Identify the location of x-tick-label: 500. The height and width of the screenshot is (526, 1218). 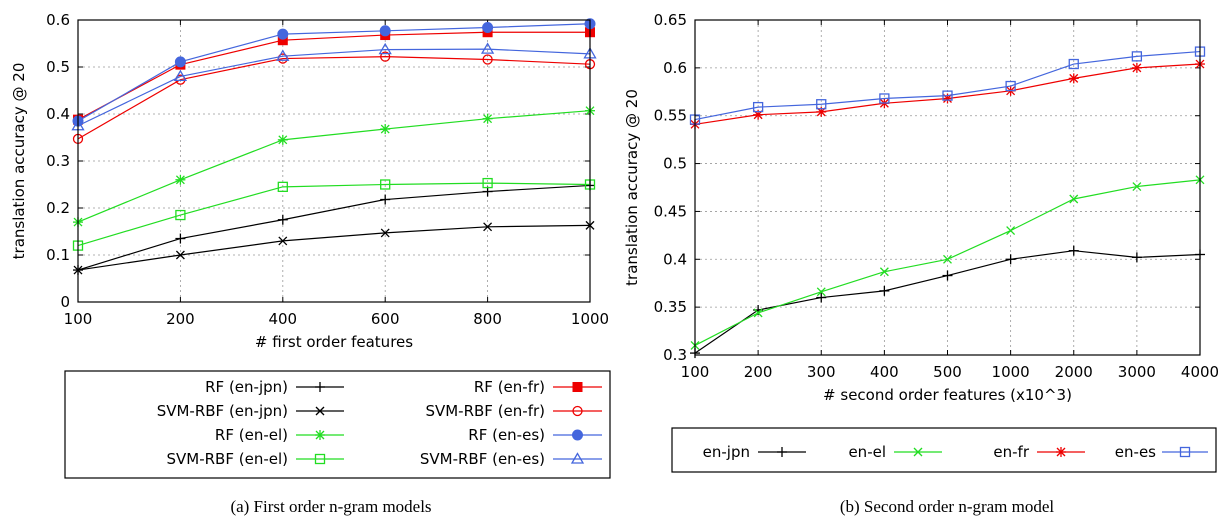
(947, 372).